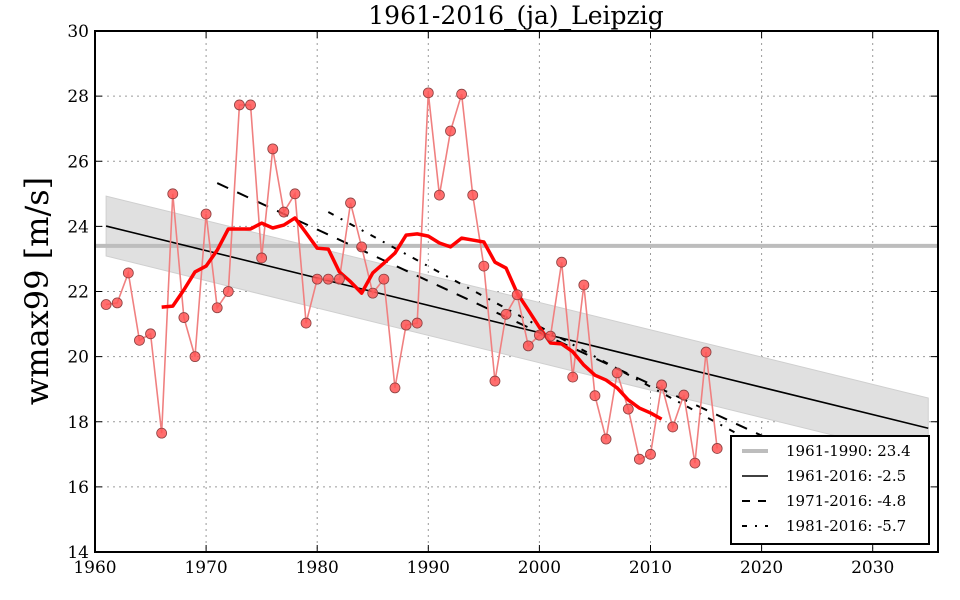 Image resolution: width=960 pixels, height=600 pixels. Describe the element at coordinates (428, 568) in the screenshot. I see `x-tick-label: 1990` at that location.